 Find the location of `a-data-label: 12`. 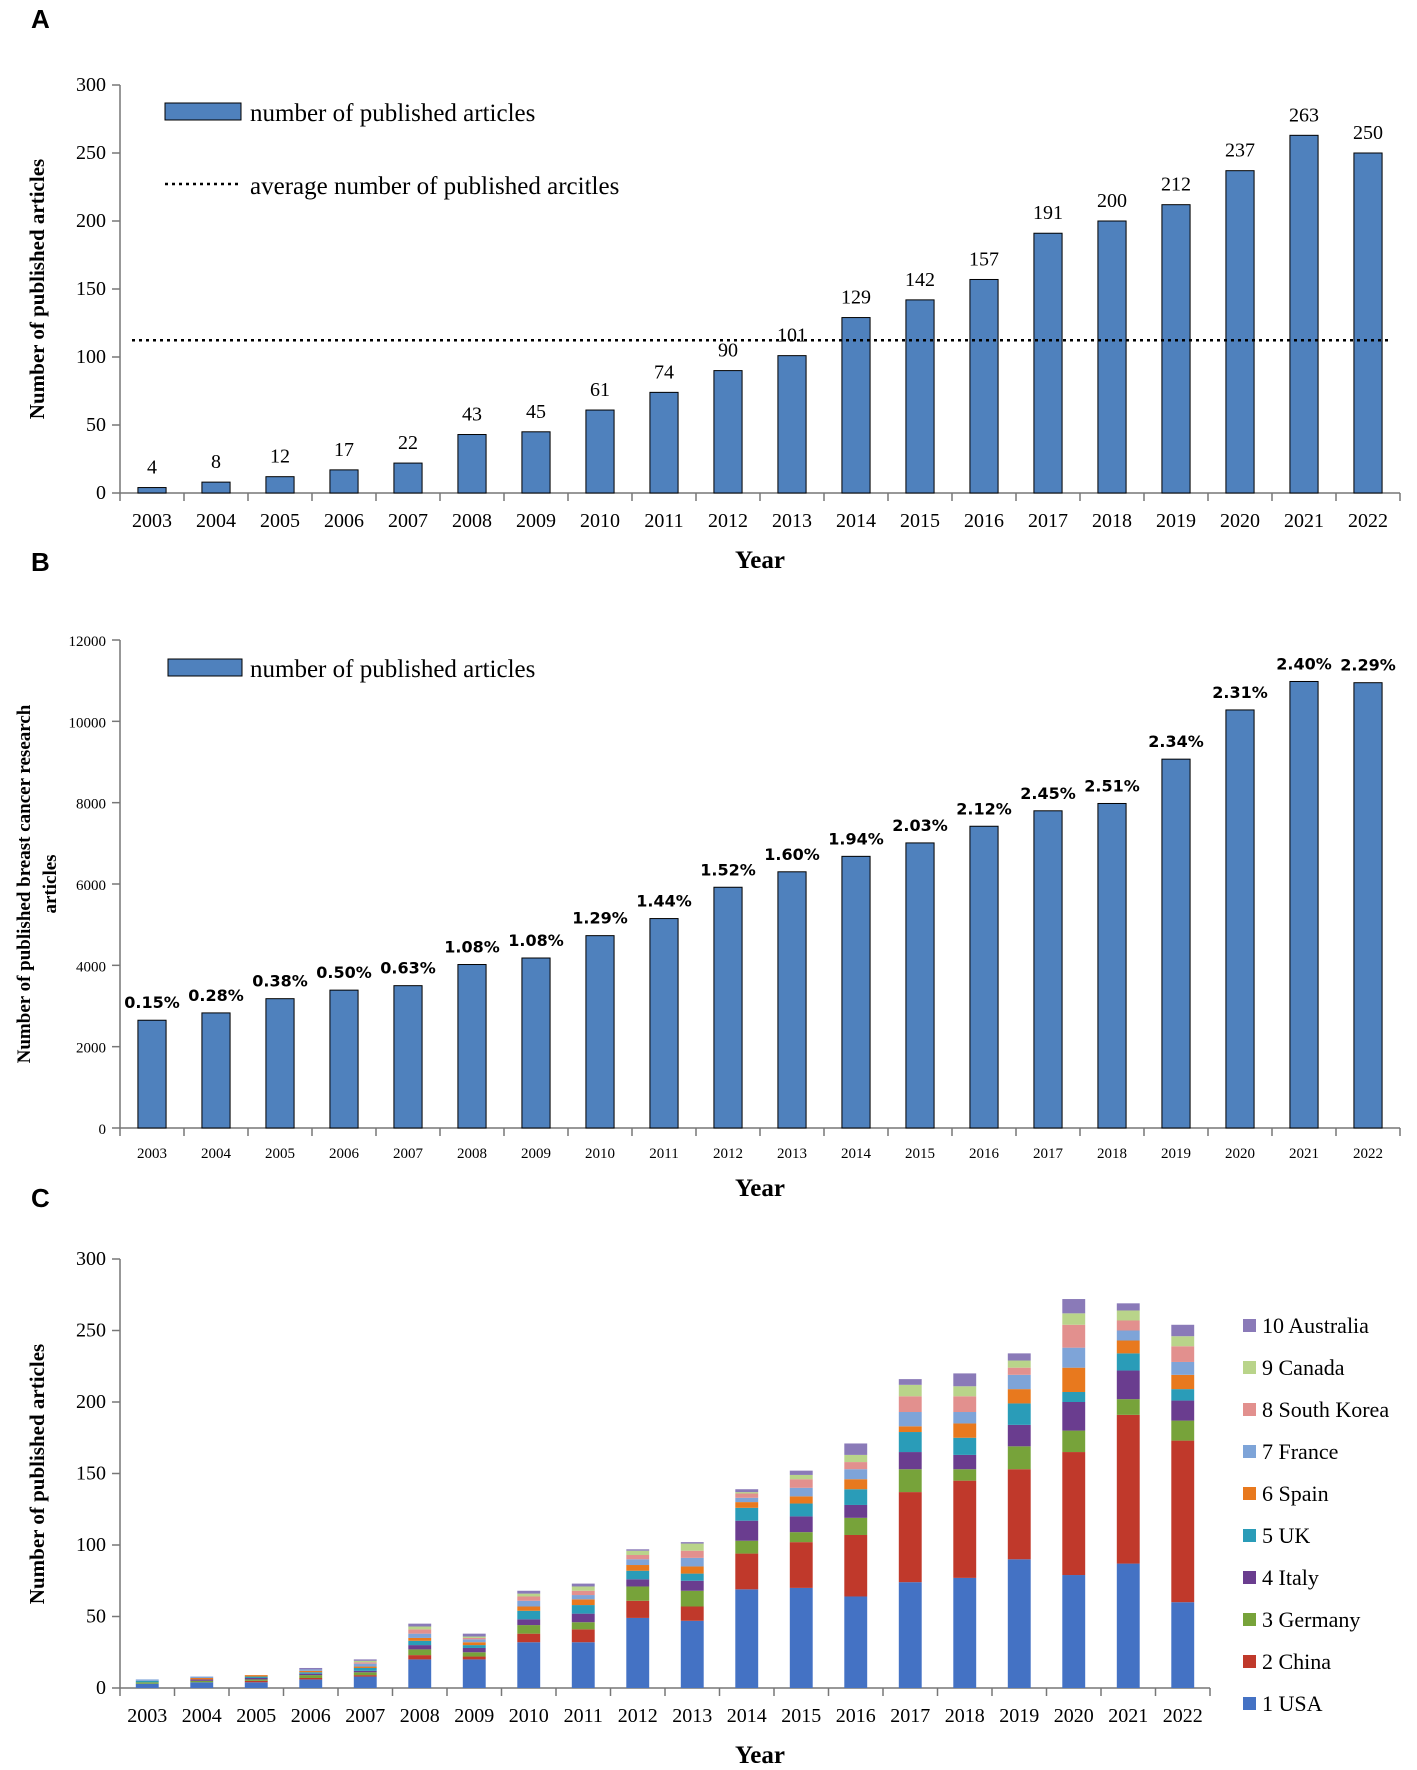

a-data-label: 12 is located at coordinates (280, 457).